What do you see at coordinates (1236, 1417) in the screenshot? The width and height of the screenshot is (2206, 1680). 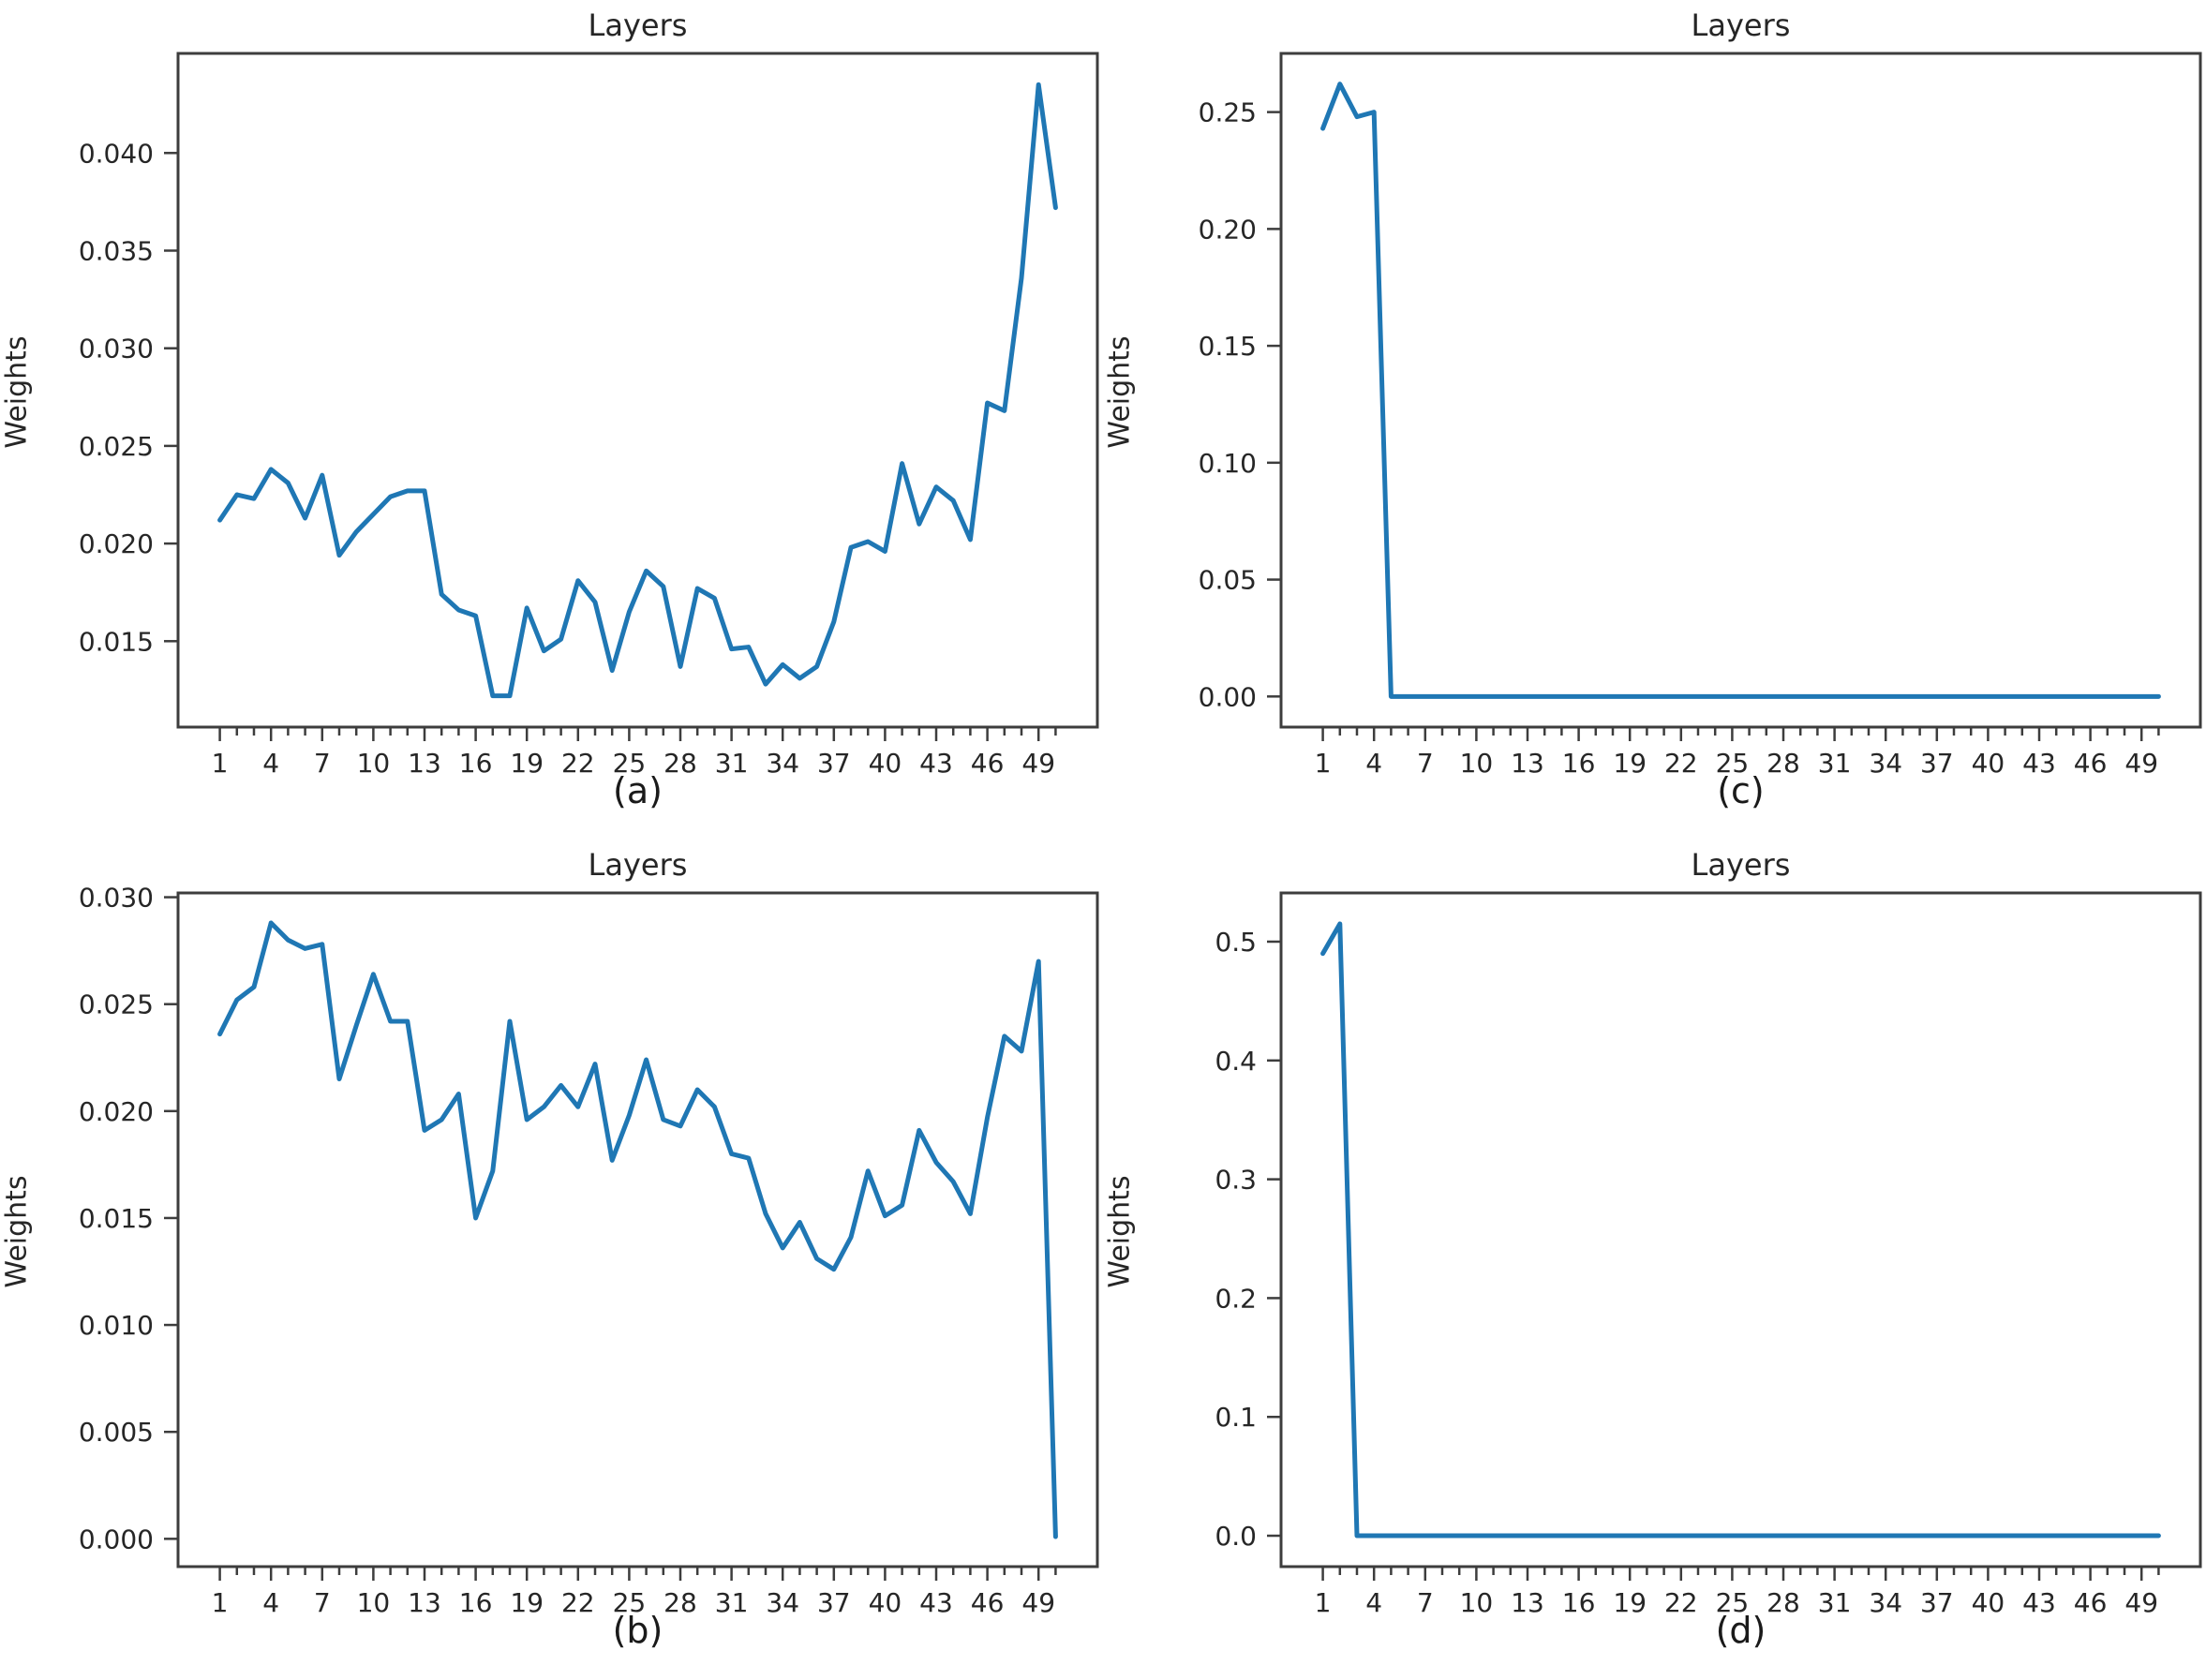 I see `y-tick-label: 0.1` at bounding box center [1236, 1417].